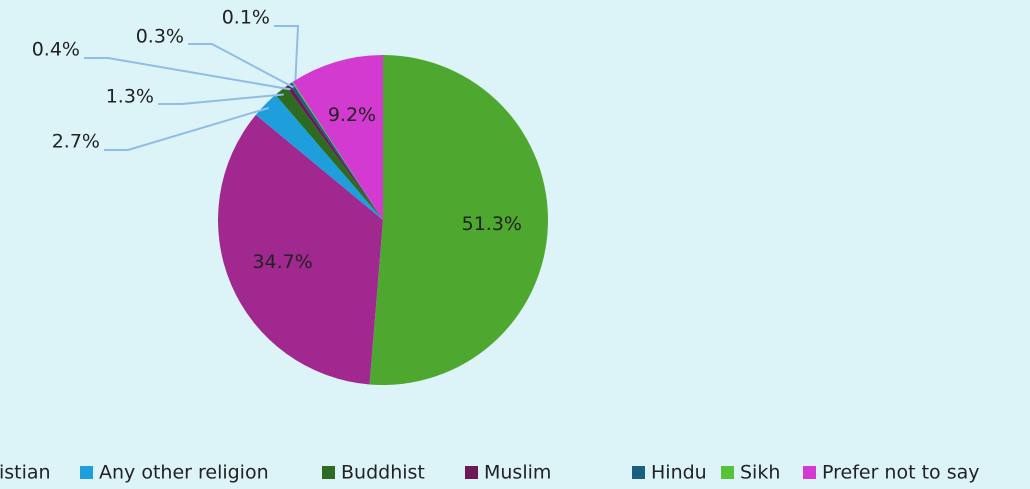 This screenshot has width=1030, height=489. Describe the element at coordinates (282, 262) in the screenshot. I see `data-label: 34.7%` at that location.